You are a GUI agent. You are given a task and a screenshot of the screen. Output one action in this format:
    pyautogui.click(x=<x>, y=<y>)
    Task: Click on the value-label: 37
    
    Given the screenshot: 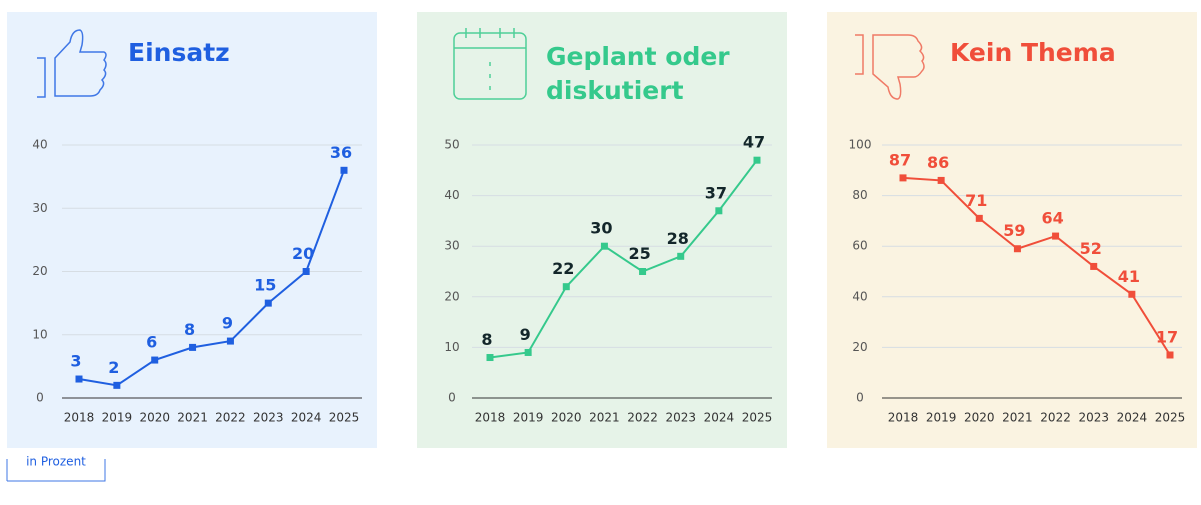 What is the action you would take?
    pyautogui.click(x=716, y=192)
    